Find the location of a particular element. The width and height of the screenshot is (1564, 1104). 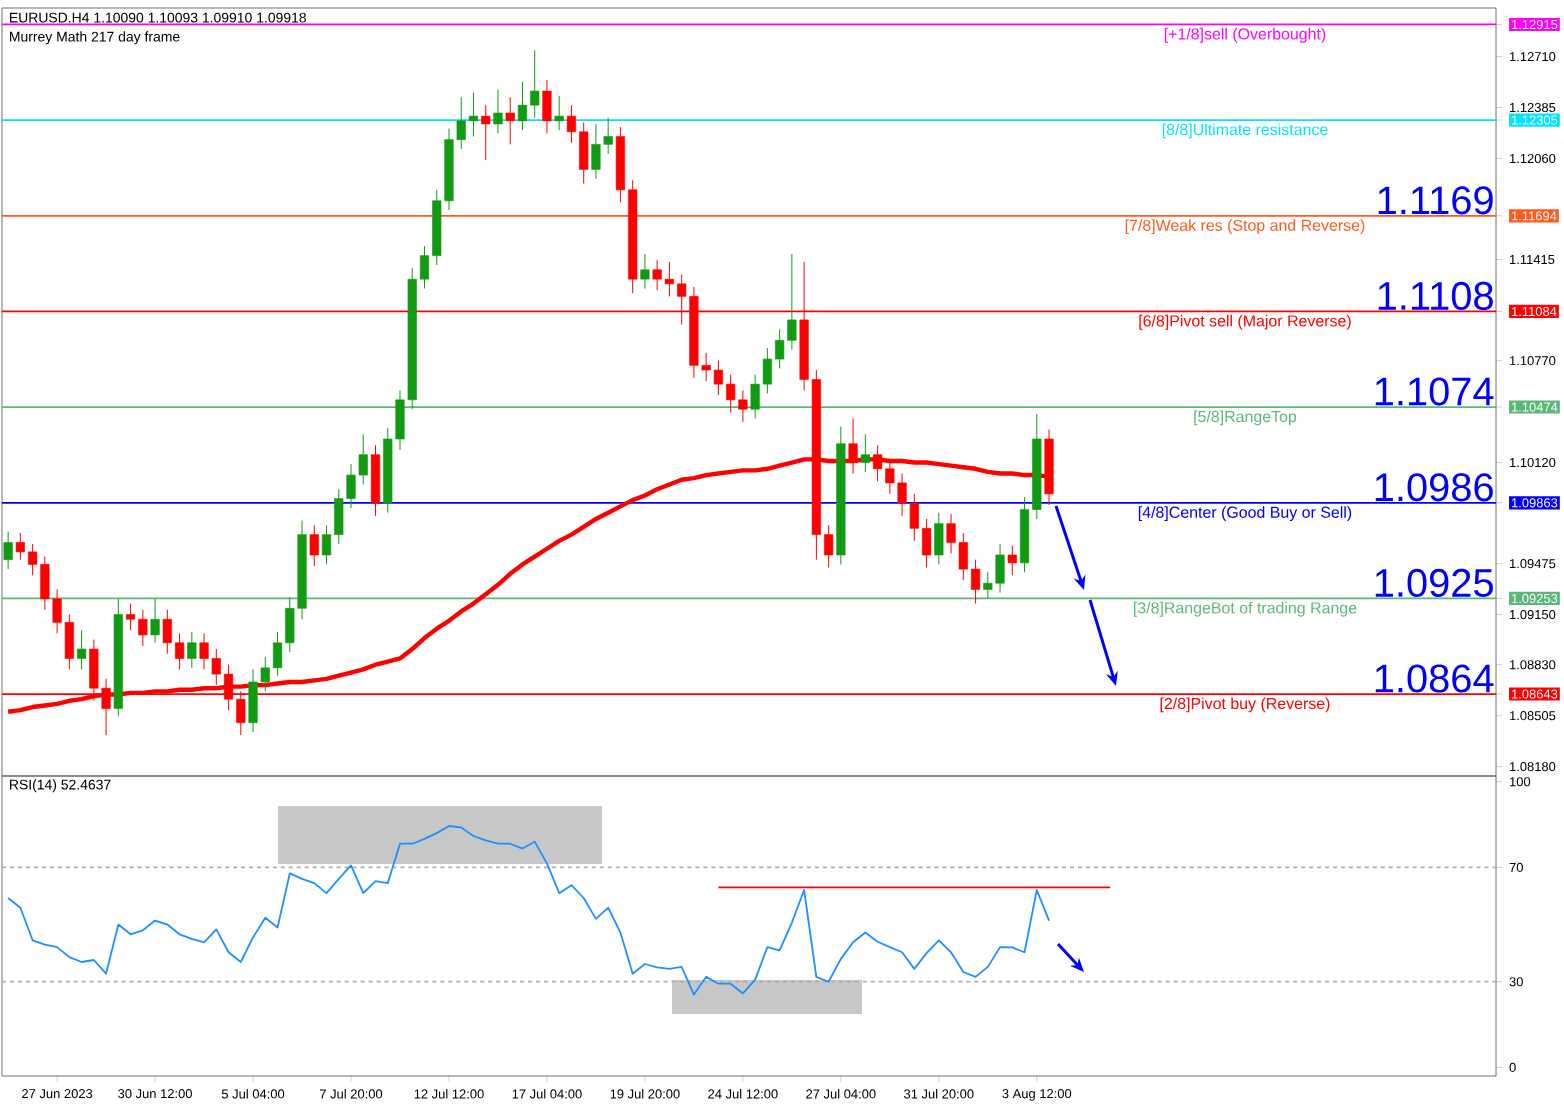

line-series is located at coordinates (528, 910).